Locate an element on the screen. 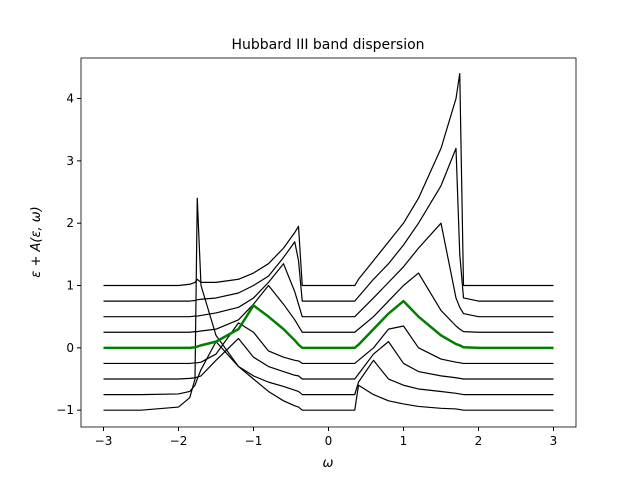 The image size is (640, 480). y-axis-label: ε + A(ε, ω) is located at coordinates (36, 241).